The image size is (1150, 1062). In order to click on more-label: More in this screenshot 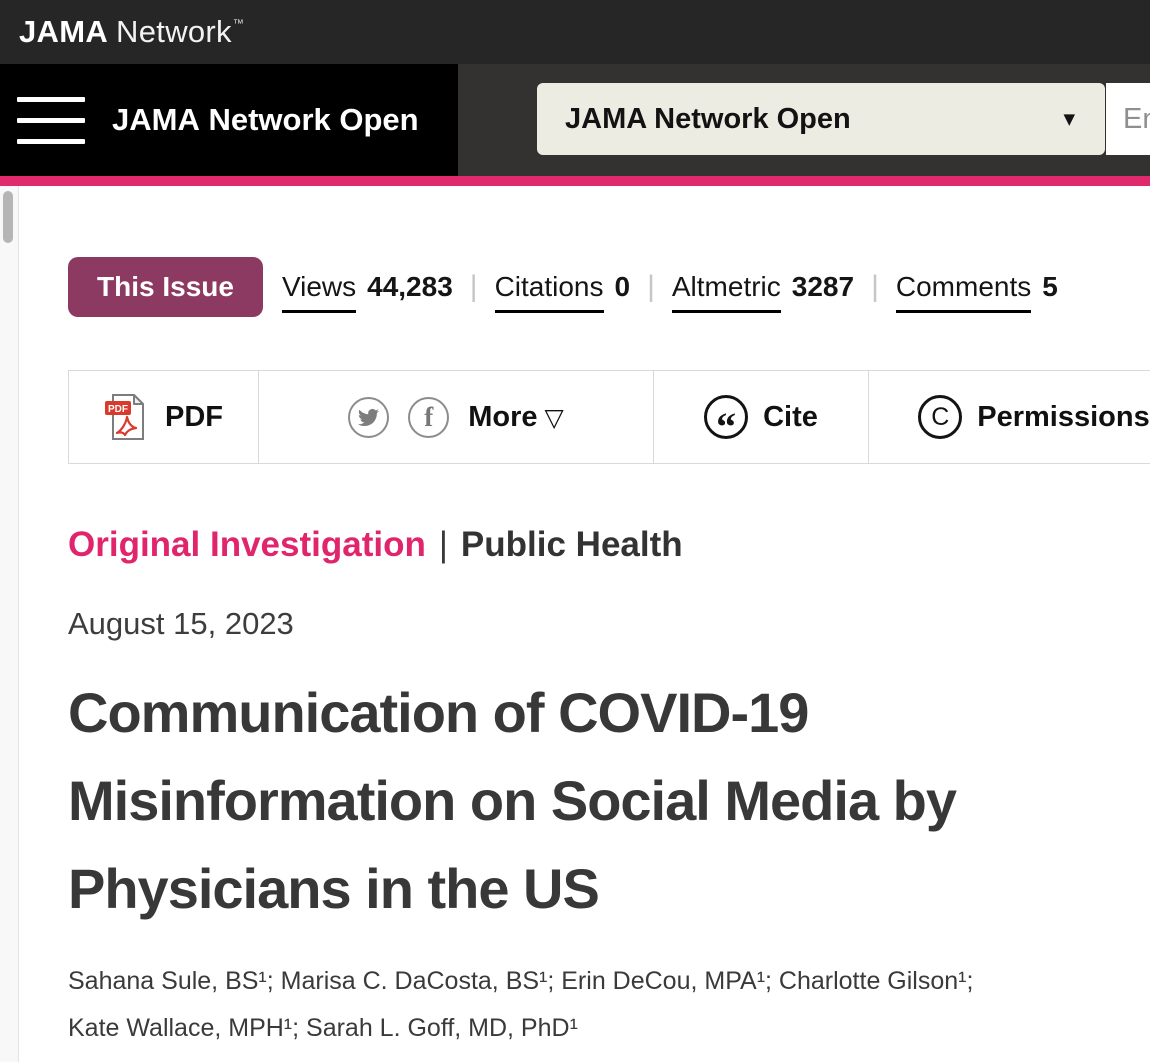, I will do `click(503, 416)`.